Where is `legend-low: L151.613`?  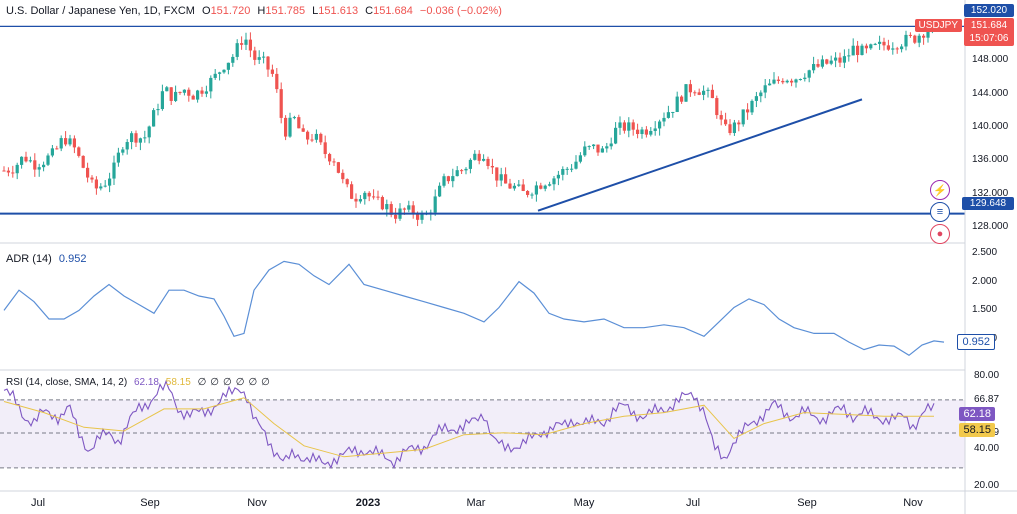 legend-low: L151.613 is located at coordinates (335, 11).